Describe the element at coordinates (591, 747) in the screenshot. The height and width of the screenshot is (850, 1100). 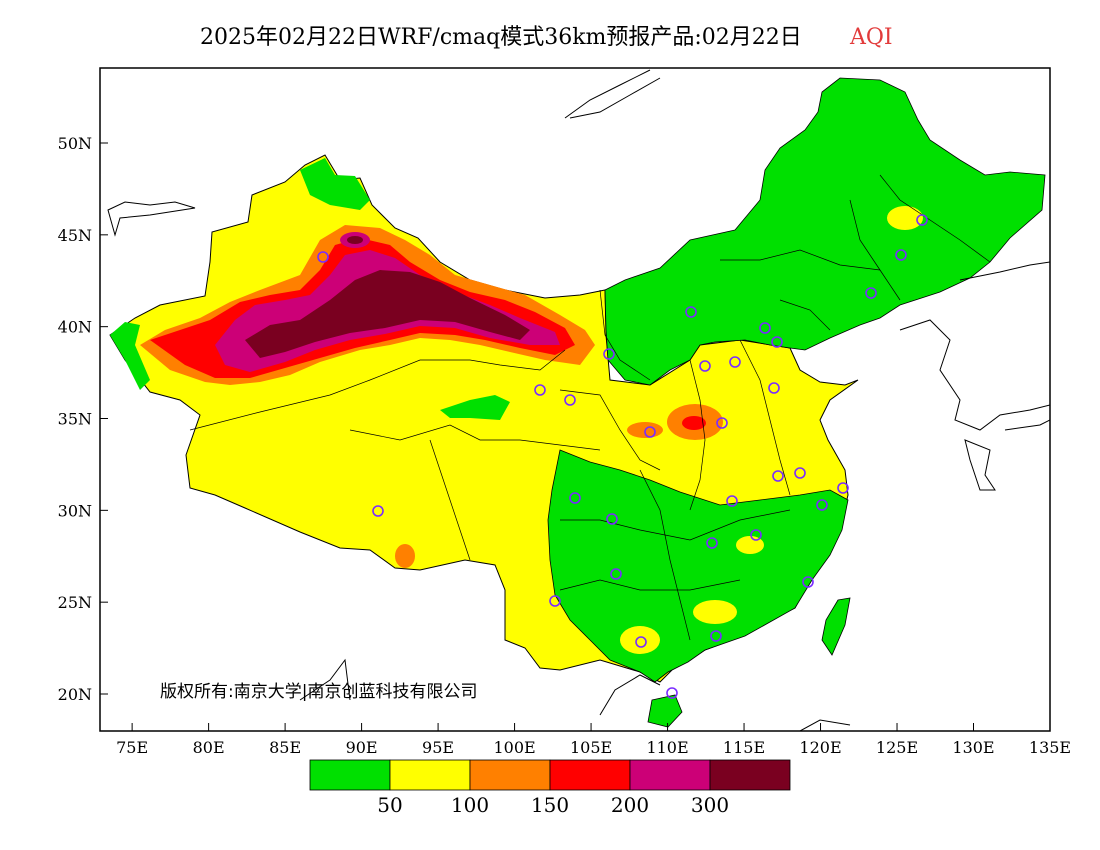
I see `x-tick-label: 105E` at that location.